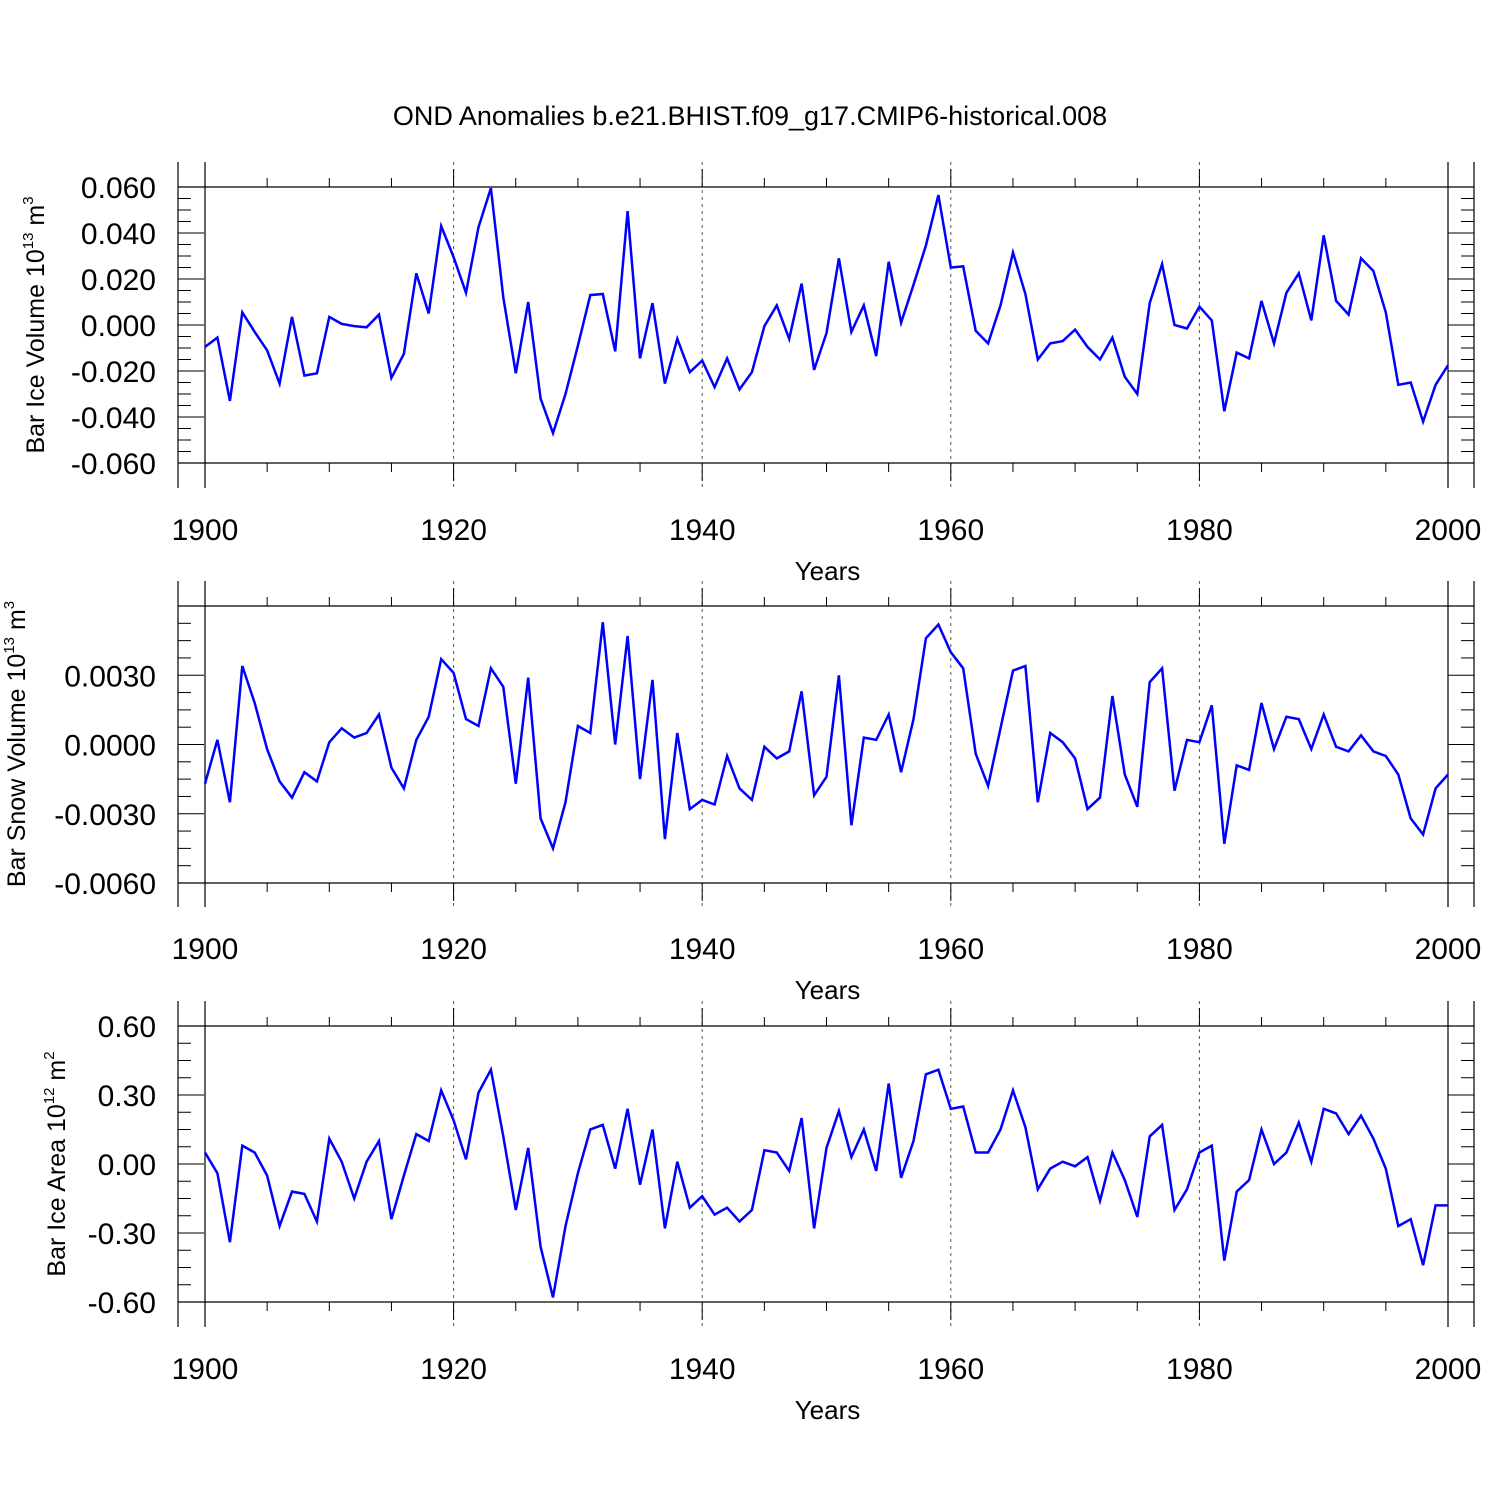 Image resolution: width=1500 pixels, height=1500 pixels. Describe the element at coordinates (113, 464) in the screenshot. I see `y-tick-label: -0.060` at that location.